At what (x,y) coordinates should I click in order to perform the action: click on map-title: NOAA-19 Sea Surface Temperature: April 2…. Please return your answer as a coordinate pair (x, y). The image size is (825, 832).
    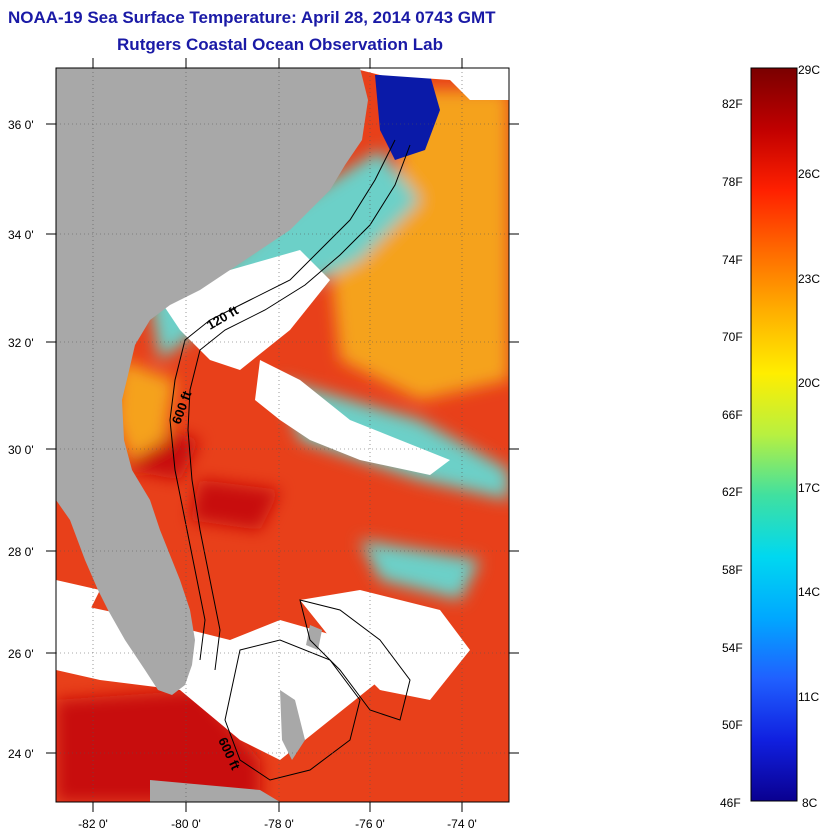
    Looking at the image, I should click on (252, 17).